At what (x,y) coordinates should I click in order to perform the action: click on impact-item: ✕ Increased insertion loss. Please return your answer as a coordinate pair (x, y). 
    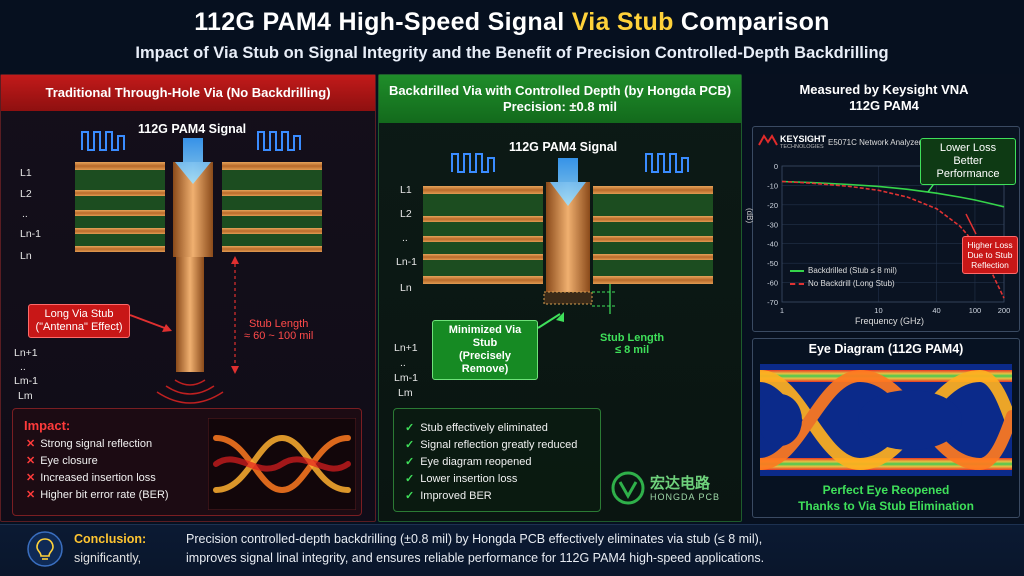
    Looking at the image, I should click on (91, 478).